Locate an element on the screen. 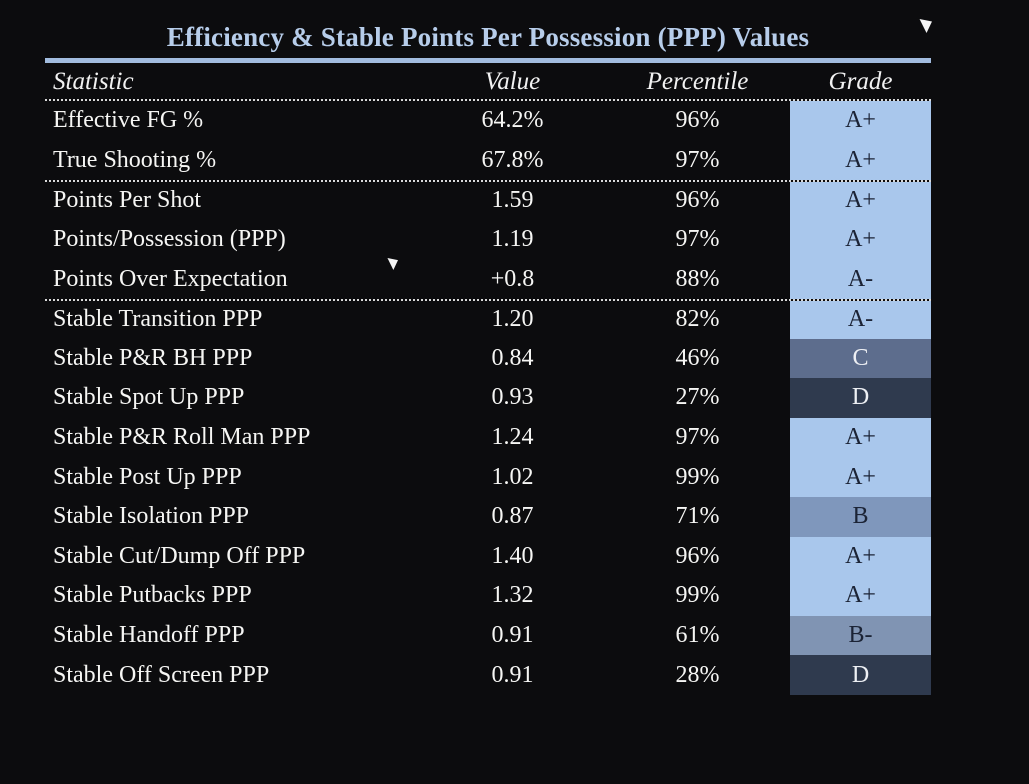  statistic-cell: Stable Cut/Dump Off PPP is located at coordinates (179, 555).